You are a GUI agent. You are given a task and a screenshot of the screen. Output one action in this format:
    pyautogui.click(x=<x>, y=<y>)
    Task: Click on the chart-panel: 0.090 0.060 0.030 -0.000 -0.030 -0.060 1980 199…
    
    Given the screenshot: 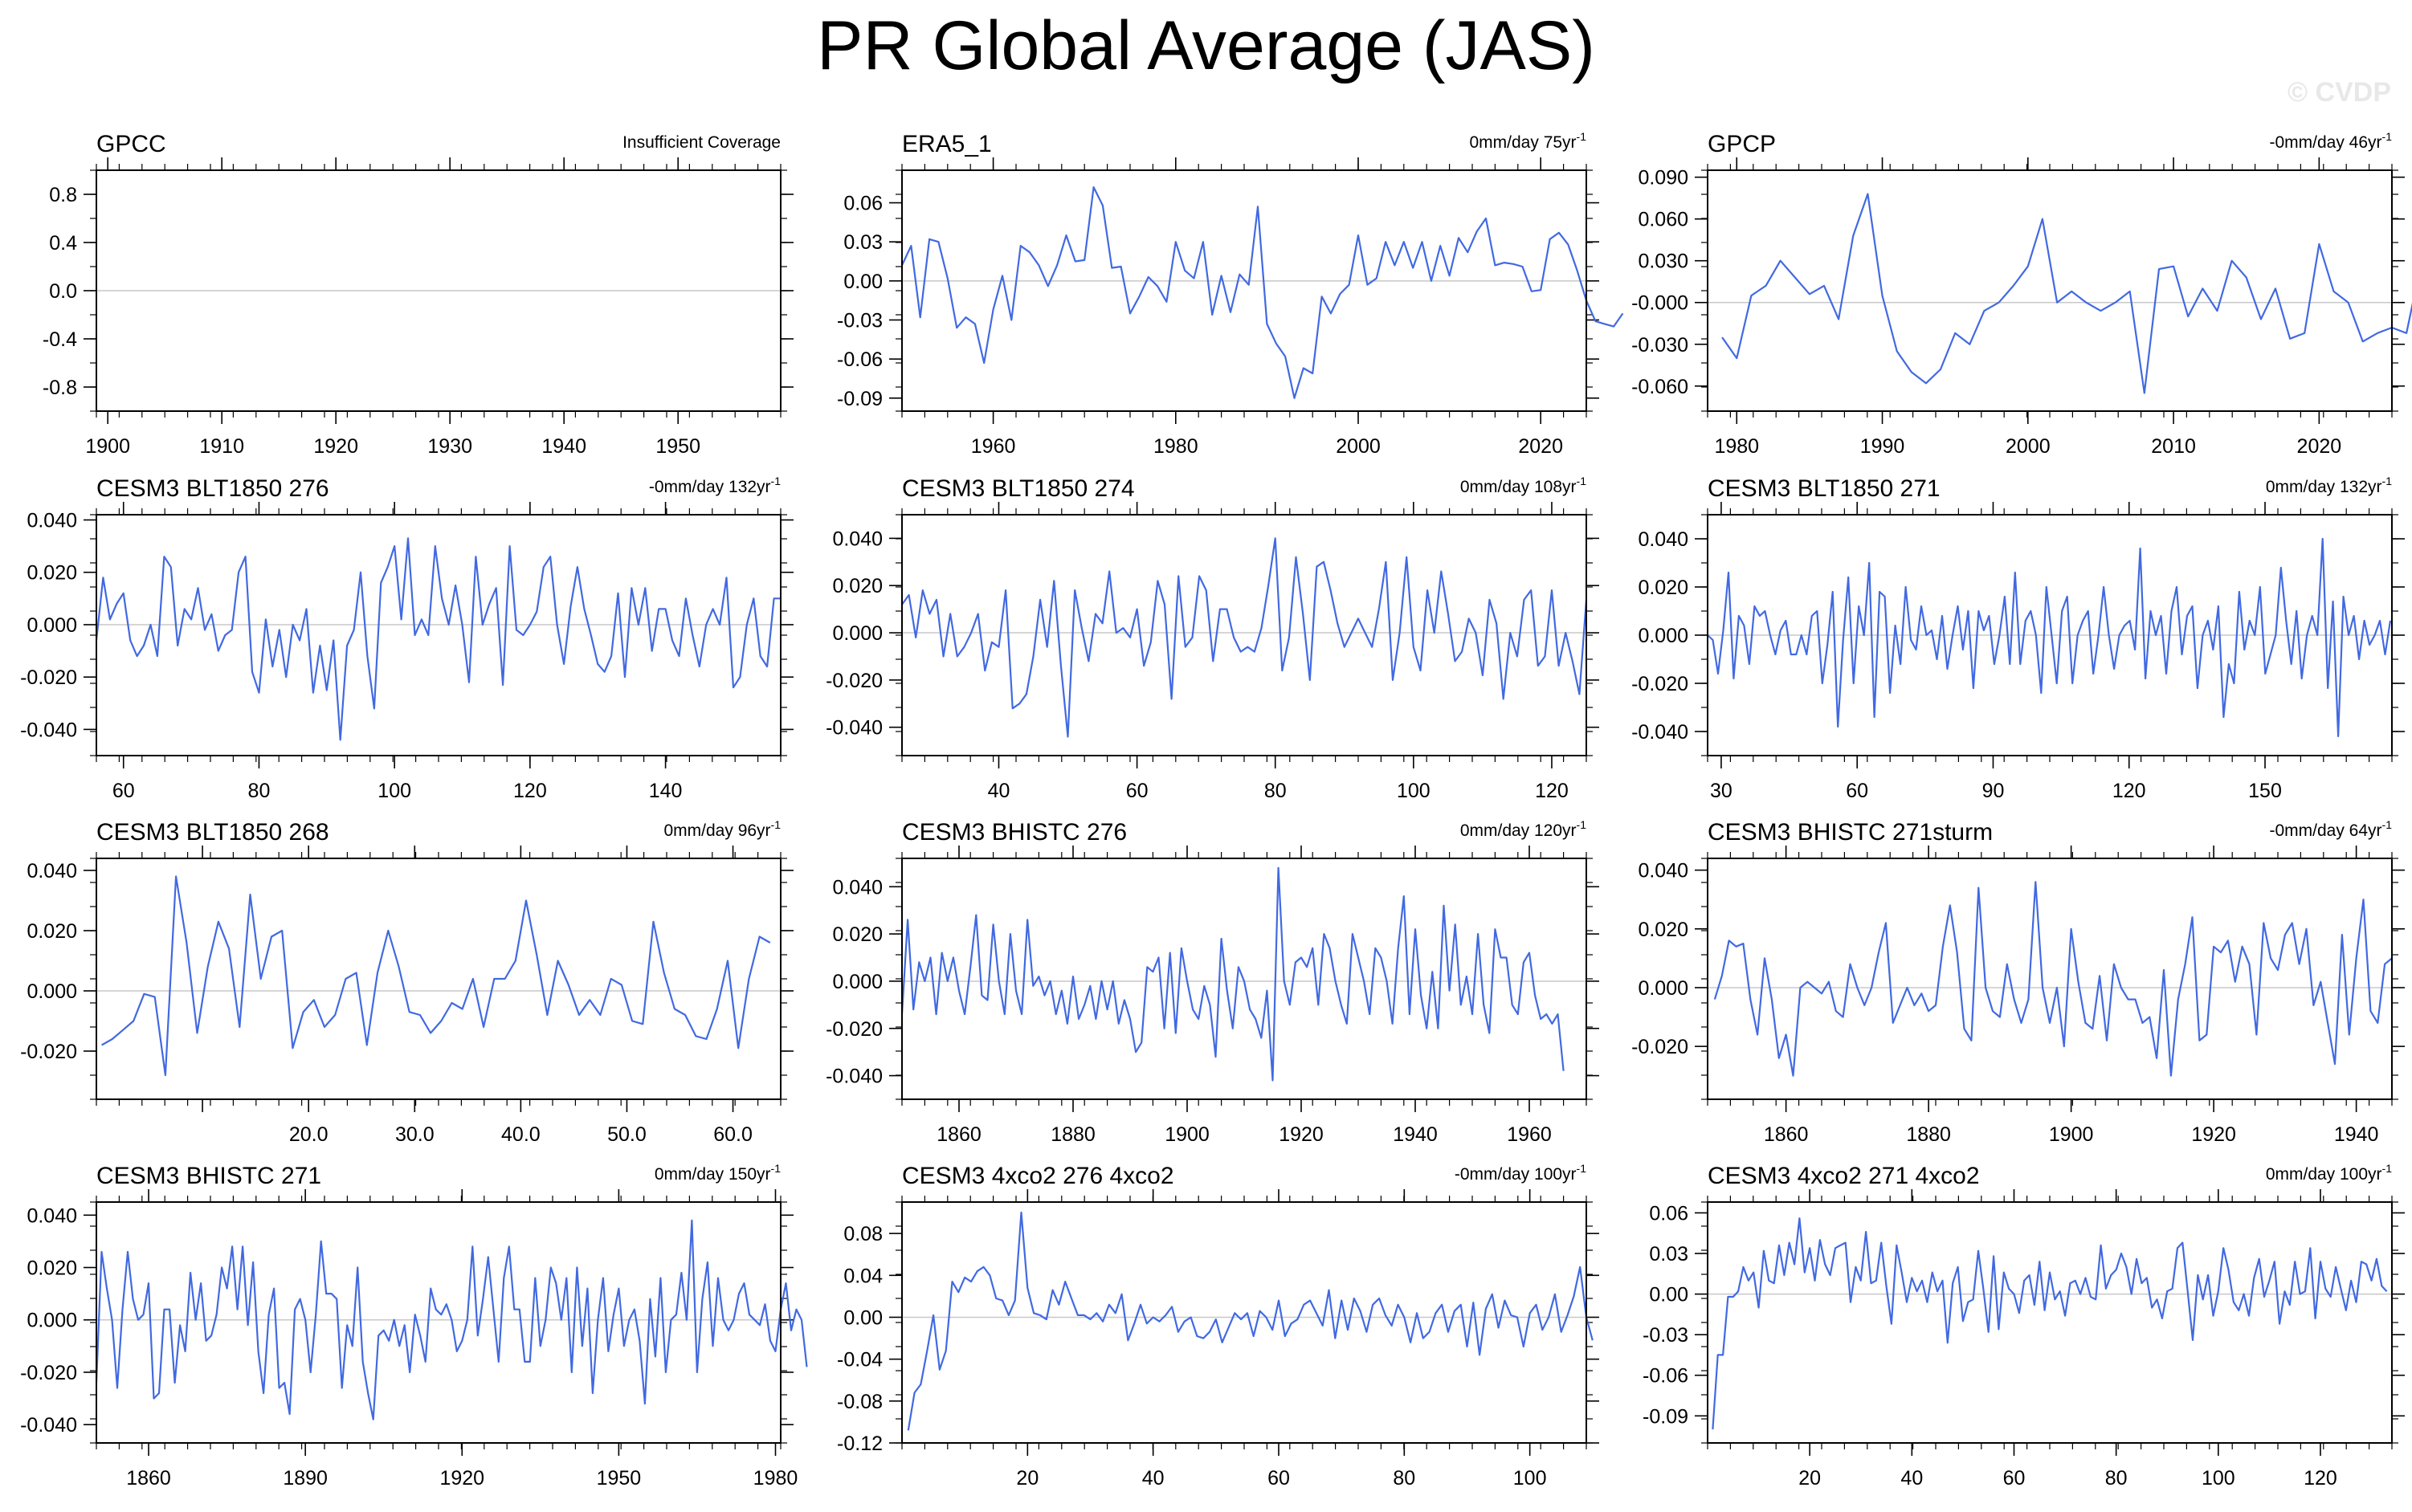 What is the action you would take?
    pyautogui.click(x=2021, y=294)
    